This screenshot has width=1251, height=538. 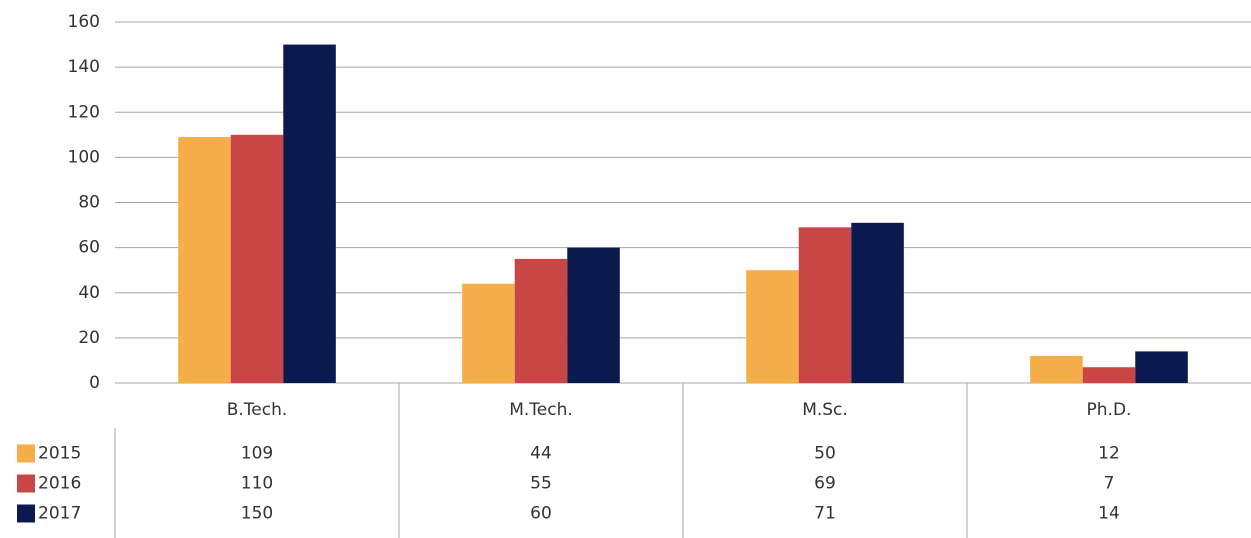 What do you see at coordinates (84, 22) in the screenshot?
I see `y-tick-label: 160` at bounding box center [84, 22].